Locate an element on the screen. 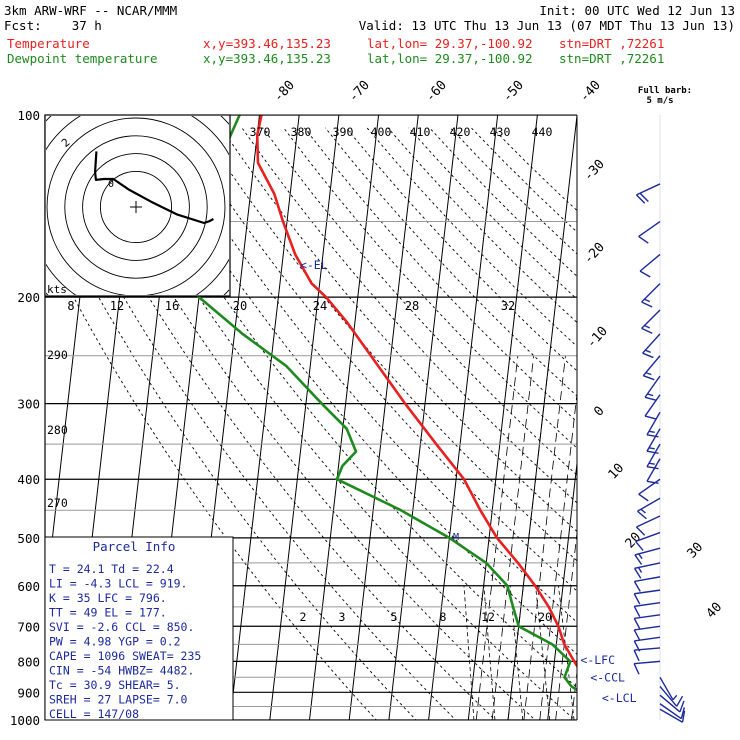 The image size is (740, 740). parcel-info-row: CELL = 147/08 is located at coordinates (94, 714).